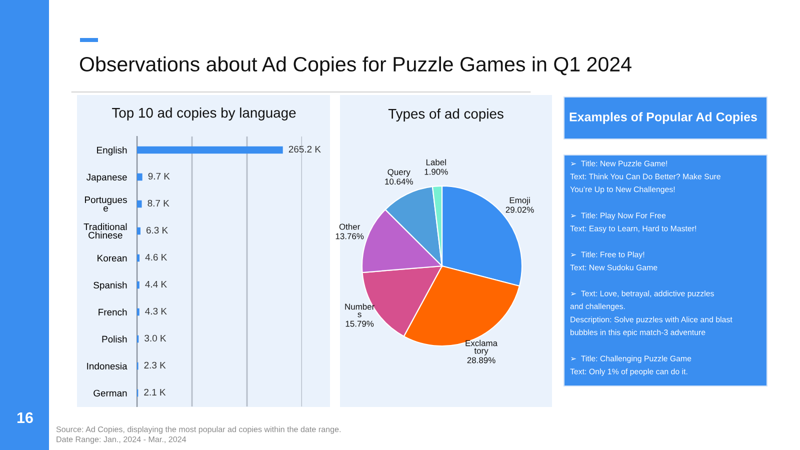  Describe the element at coordinates (399, 173) in the screenshot. I see `slice-label: Query` at that location.